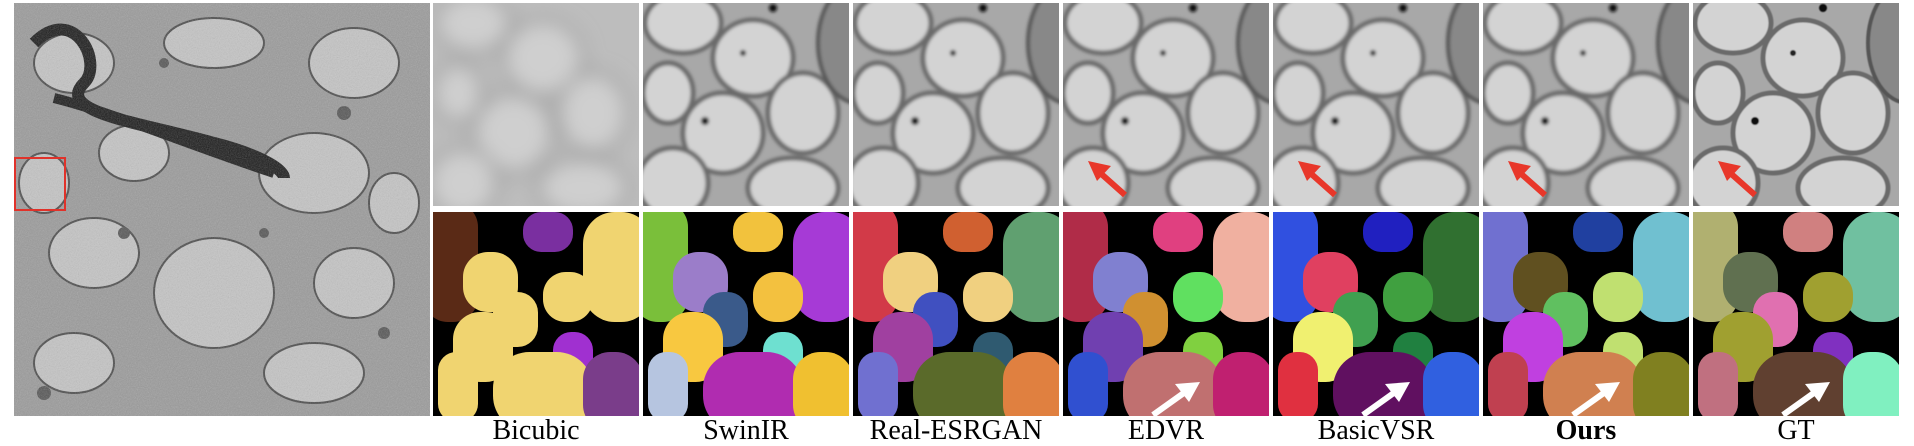 The image size is (1914, 446). I want to click on result-image-edvr, so click(1166, 104).